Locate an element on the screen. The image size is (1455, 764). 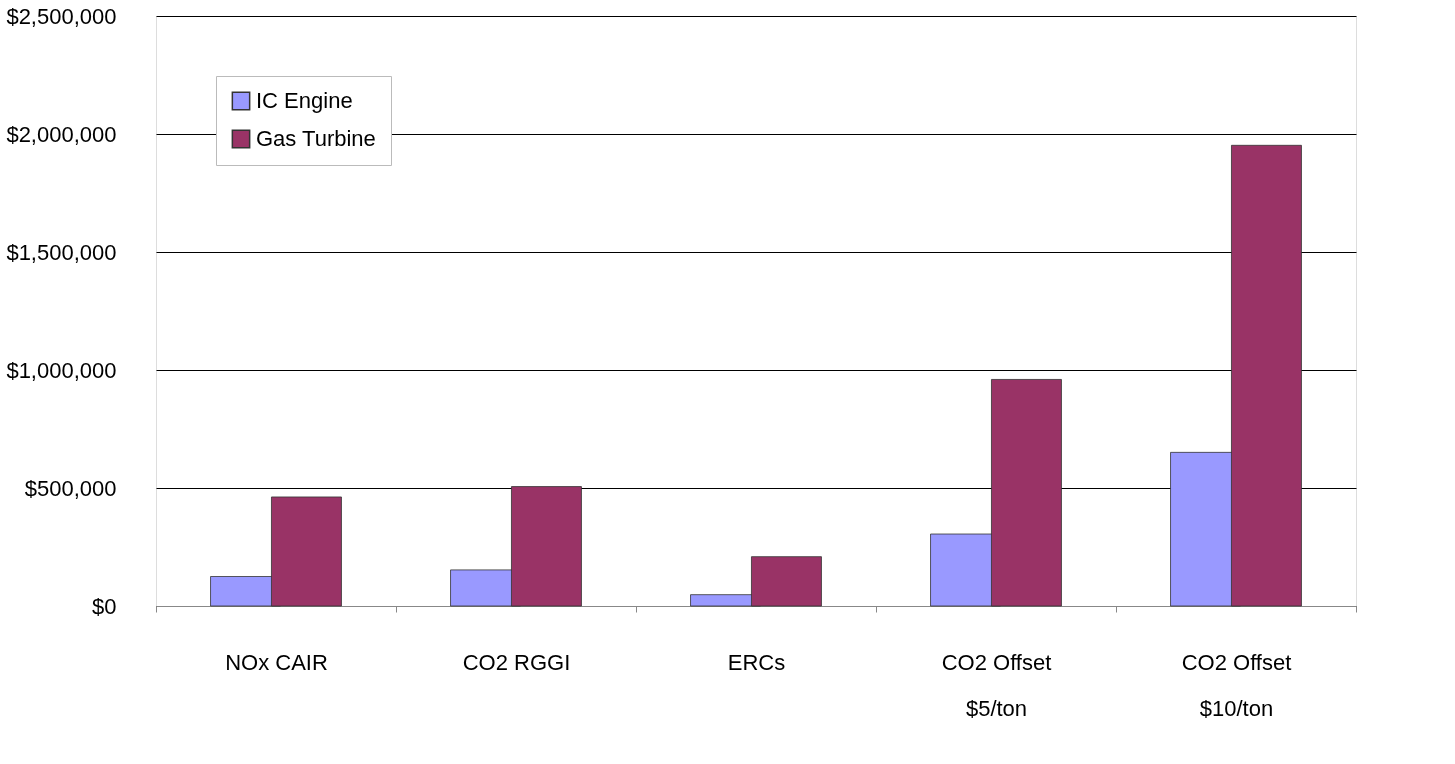
legend-label: IC Engine is located at coordinates (304, 100).